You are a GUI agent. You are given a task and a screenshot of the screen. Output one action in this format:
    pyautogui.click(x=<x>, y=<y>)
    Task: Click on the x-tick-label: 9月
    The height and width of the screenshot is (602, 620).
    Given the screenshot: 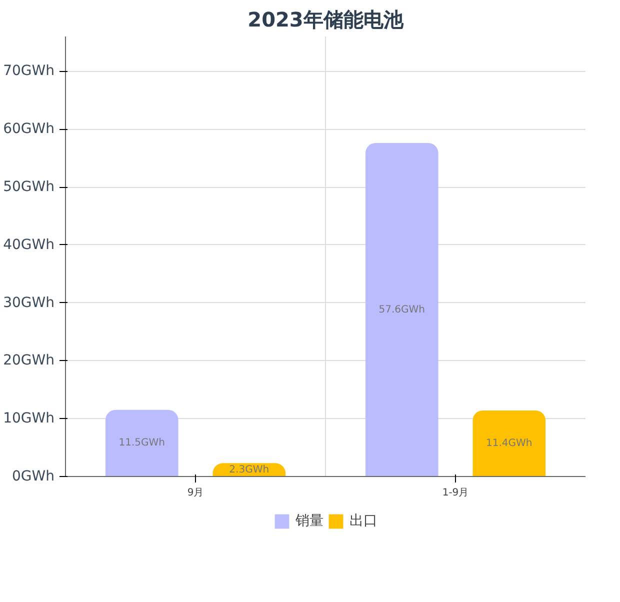 What is the action you would take?
    pyautogui.click(x=195, y=493)
    